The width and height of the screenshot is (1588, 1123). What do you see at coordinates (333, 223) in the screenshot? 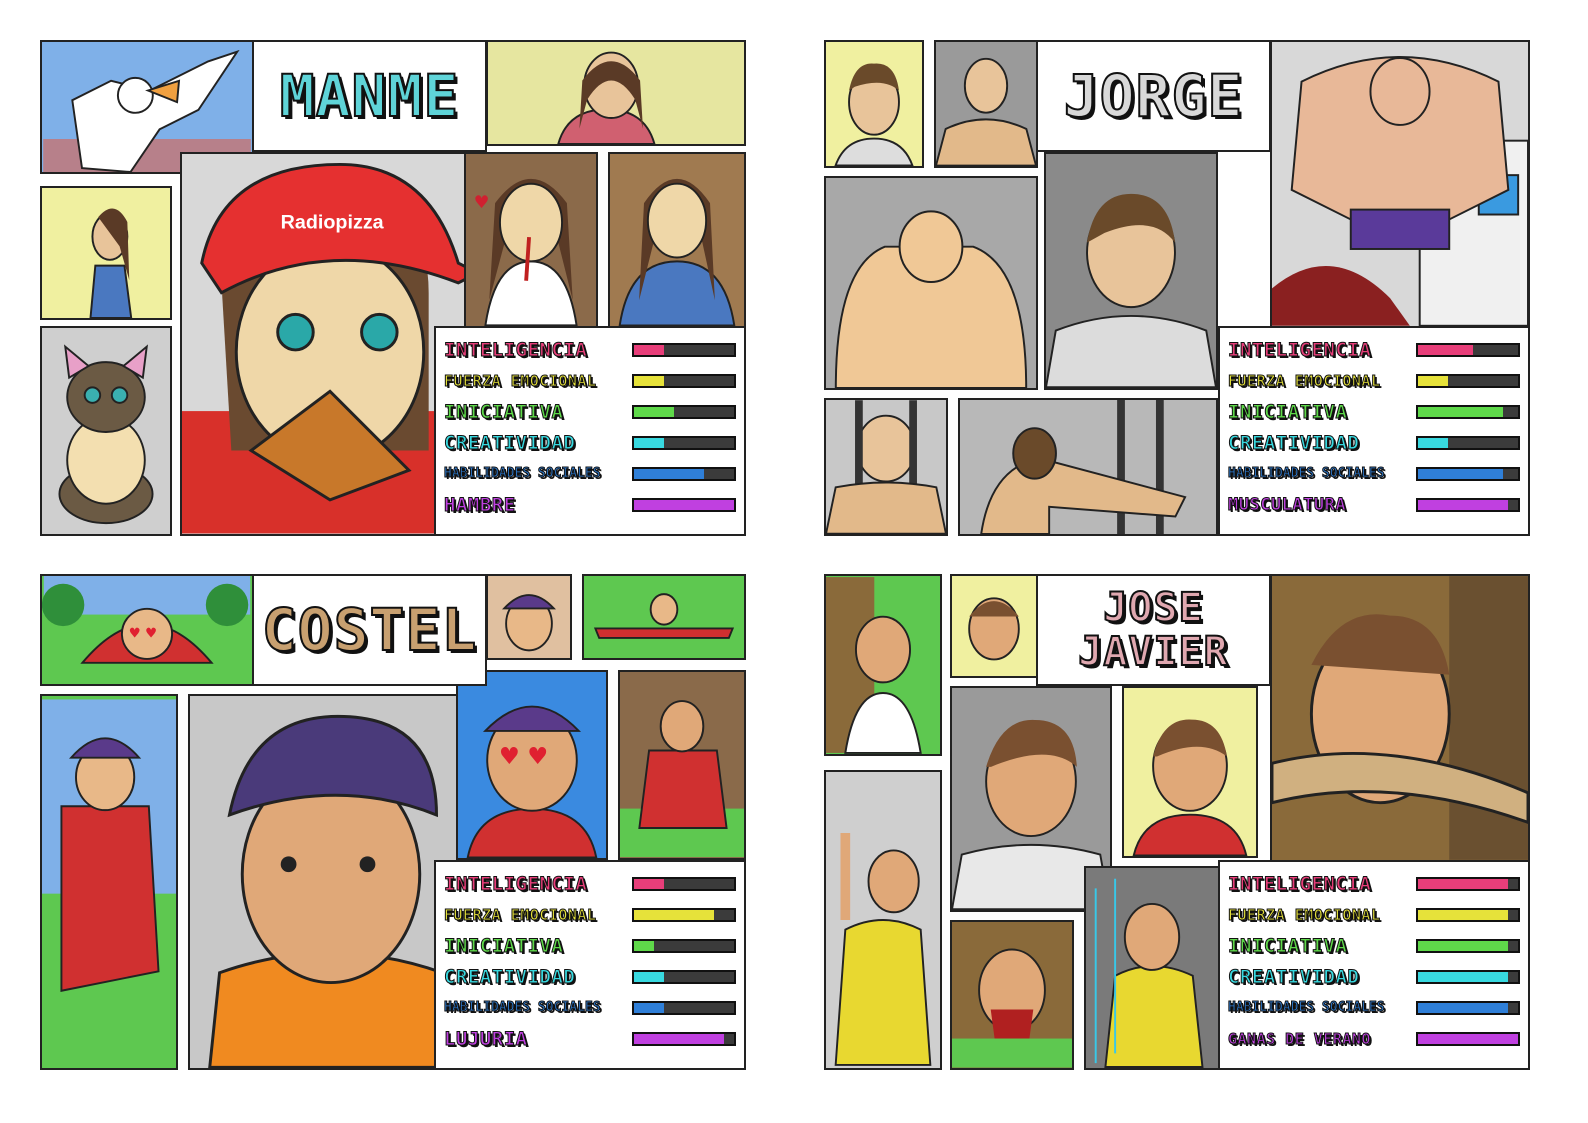
I see `cap-text: Radiopizza` at bounding box center [333, 223].